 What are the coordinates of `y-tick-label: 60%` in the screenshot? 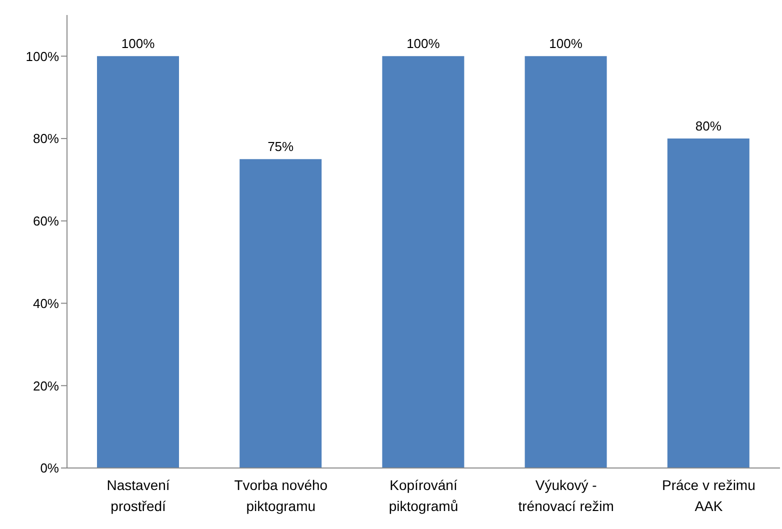 It's located at (46, 221).